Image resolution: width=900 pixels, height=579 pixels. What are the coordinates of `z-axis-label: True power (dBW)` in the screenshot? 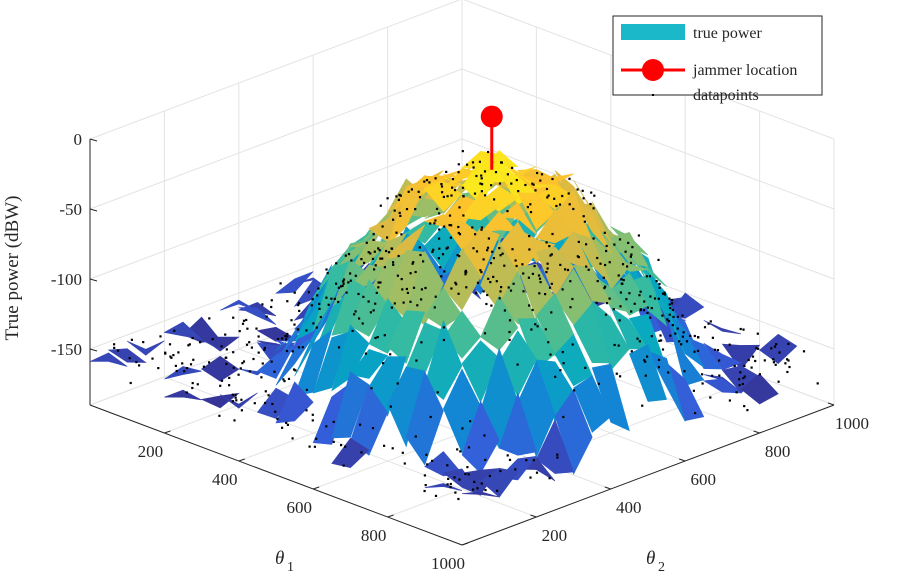 It's located at (12, 268).